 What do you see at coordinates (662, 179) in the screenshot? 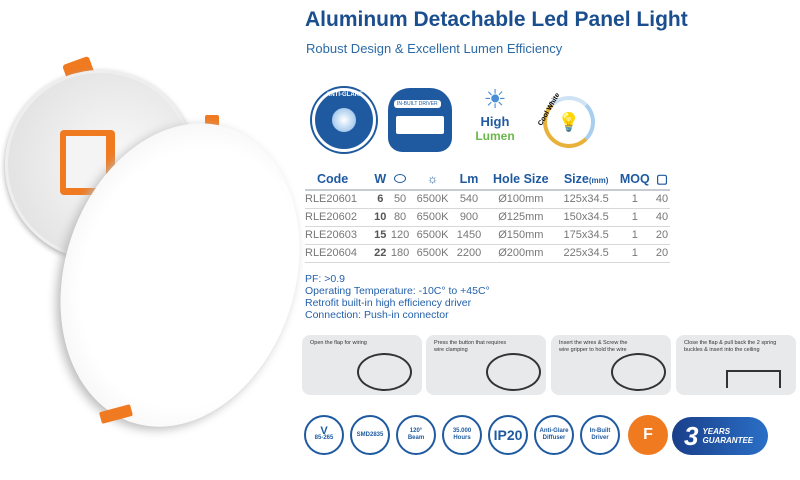
I see `box-icon: ▢` at bounding box center [662, 179].